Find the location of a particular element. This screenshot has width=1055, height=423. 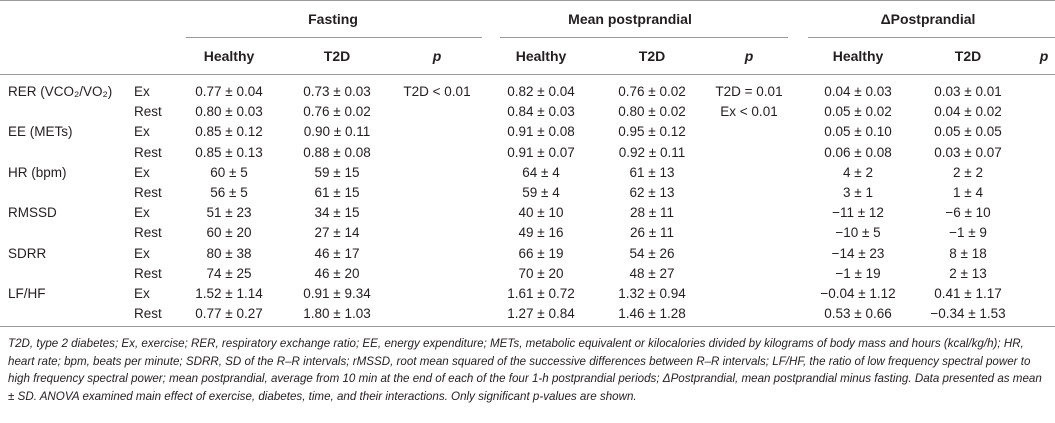

cell-delta-t2d: 0.04 ± 0.02 is located at coordinates (968, 112).